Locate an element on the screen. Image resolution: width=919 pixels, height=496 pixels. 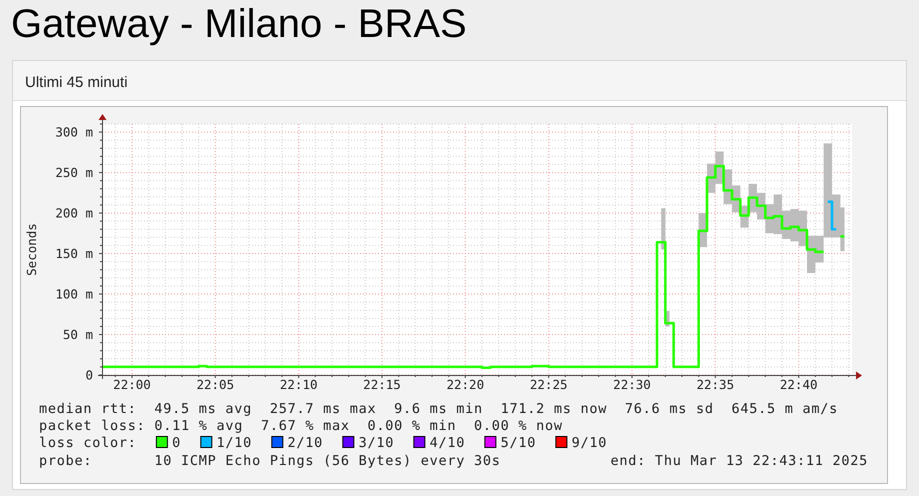
text: end: Thu Mar 13 22:43:11 2025 is located at coordinates (739, 461).